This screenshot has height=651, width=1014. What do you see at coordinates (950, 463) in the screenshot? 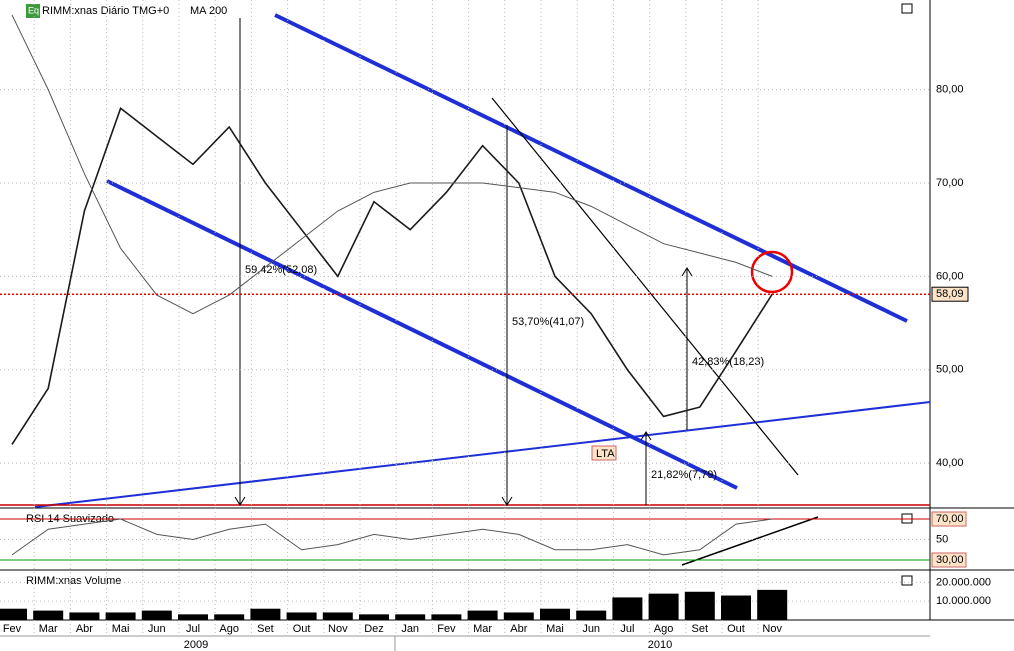
I see `y-tick-label: 40,00` at bounding box center [950, 463].